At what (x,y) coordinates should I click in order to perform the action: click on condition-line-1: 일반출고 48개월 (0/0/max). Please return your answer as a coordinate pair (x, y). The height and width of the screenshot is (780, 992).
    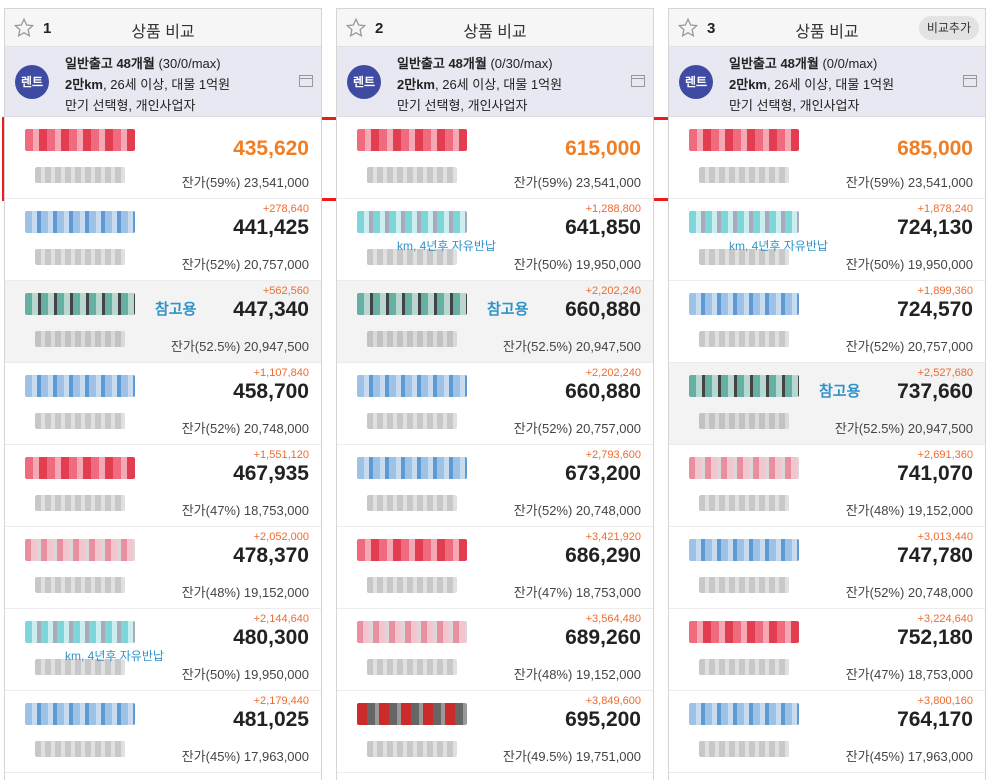
    Looking at the image, I should click on (803, 62).